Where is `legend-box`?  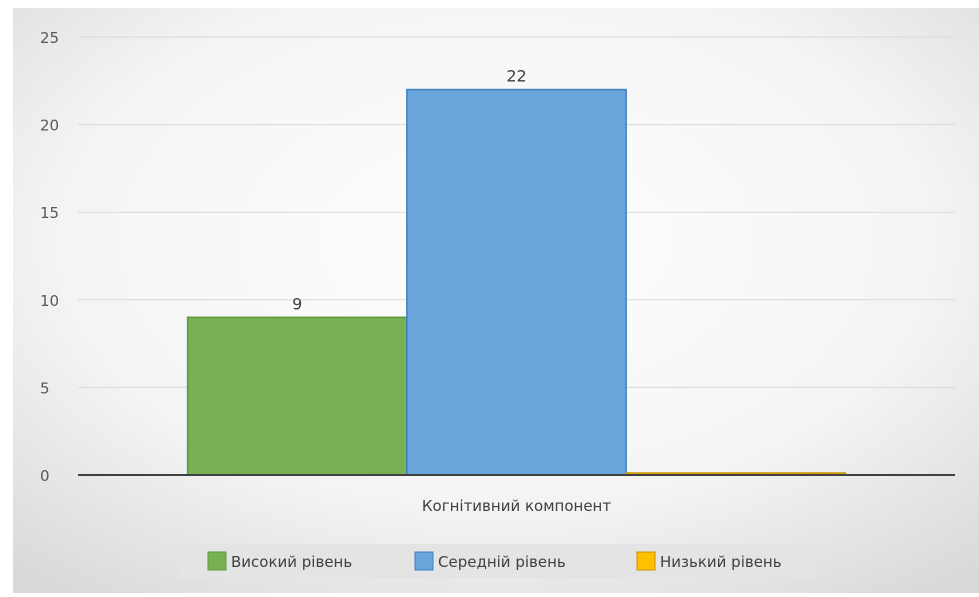 legend-box is located at coordinates (498, 561).